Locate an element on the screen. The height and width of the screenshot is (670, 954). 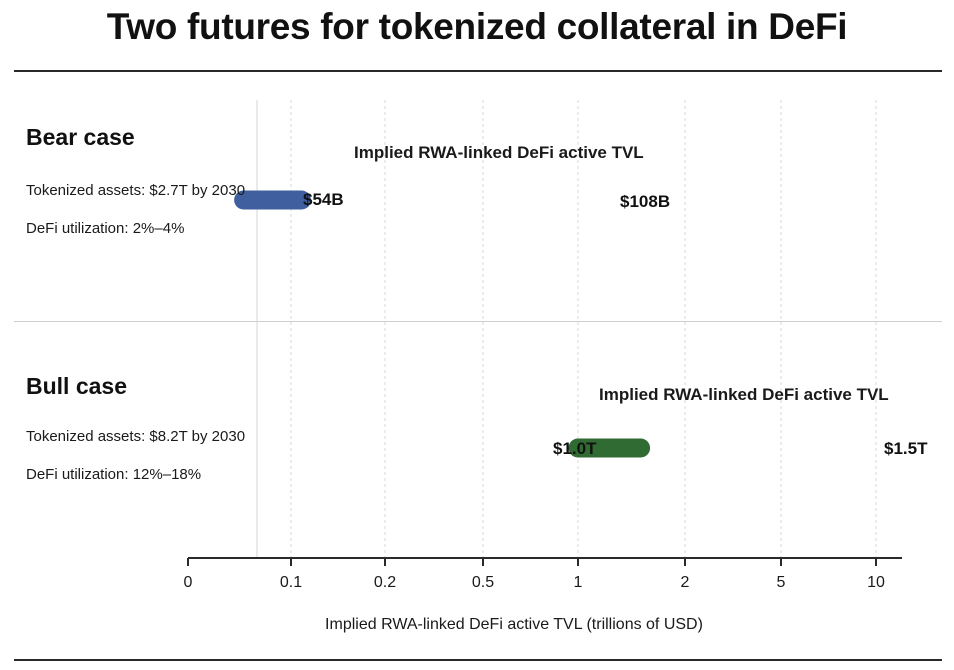
x-tick-label: 1 is located at coordinates (578, 582).